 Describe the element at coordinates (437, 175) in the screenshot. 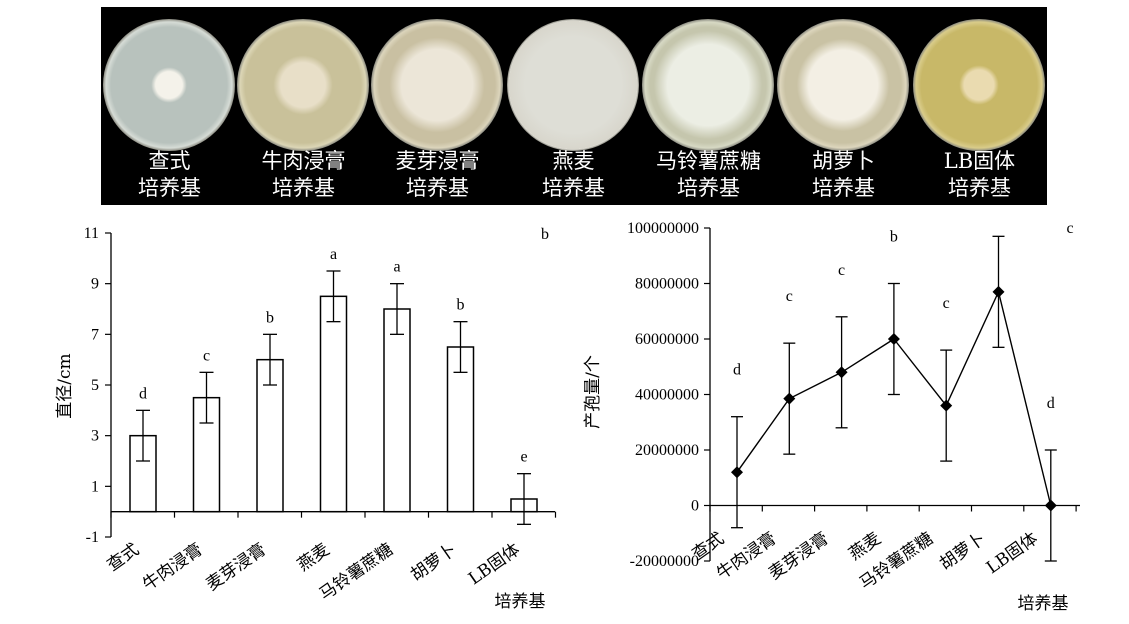

I see `dish-label: 麦芽浸膏 培养基` at that location.